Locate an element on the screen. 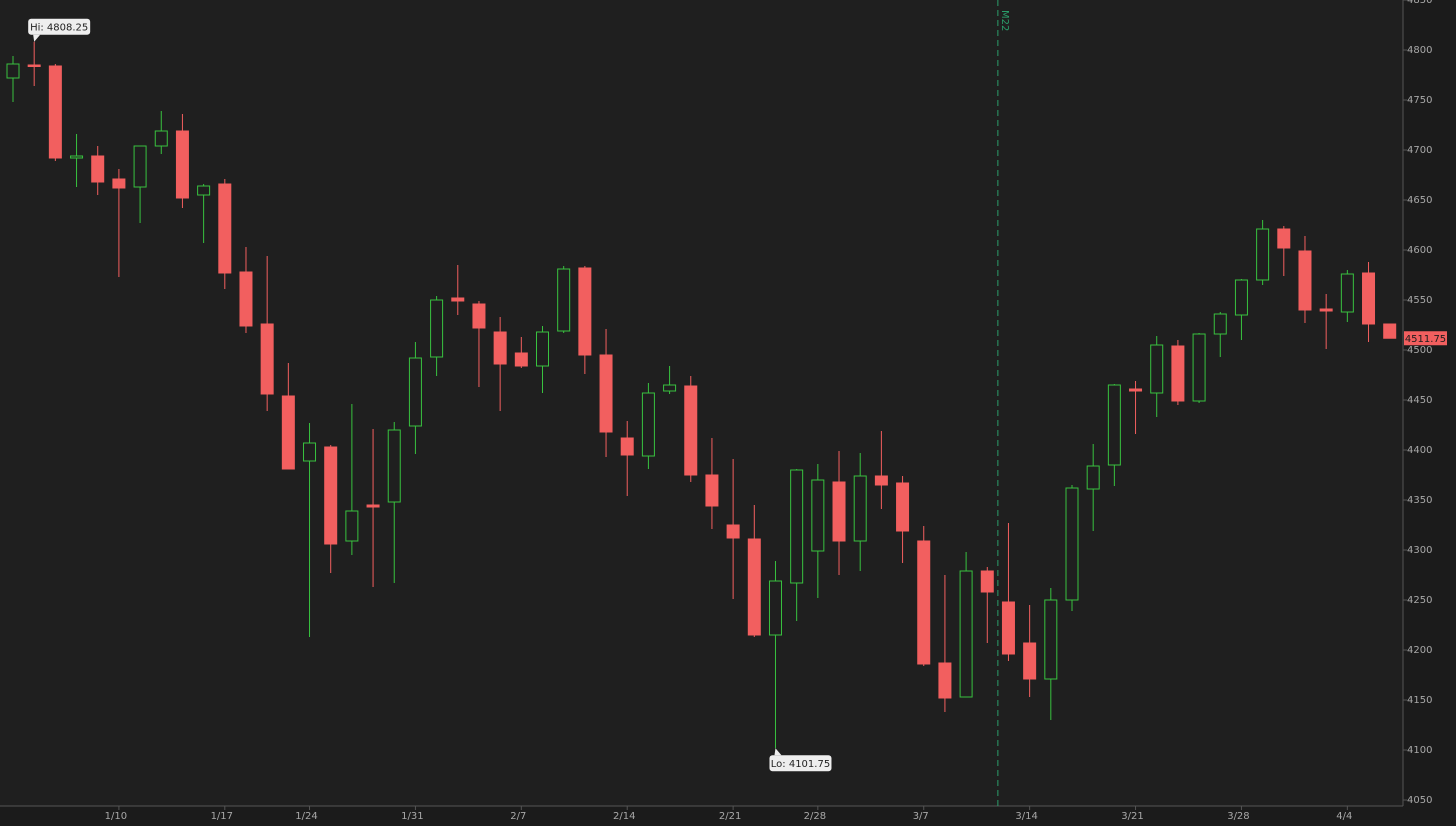 The height and width of the screenshot is (826, 1456). price-callout: Lo: 4101.75 is located at coordinates (800, 760).